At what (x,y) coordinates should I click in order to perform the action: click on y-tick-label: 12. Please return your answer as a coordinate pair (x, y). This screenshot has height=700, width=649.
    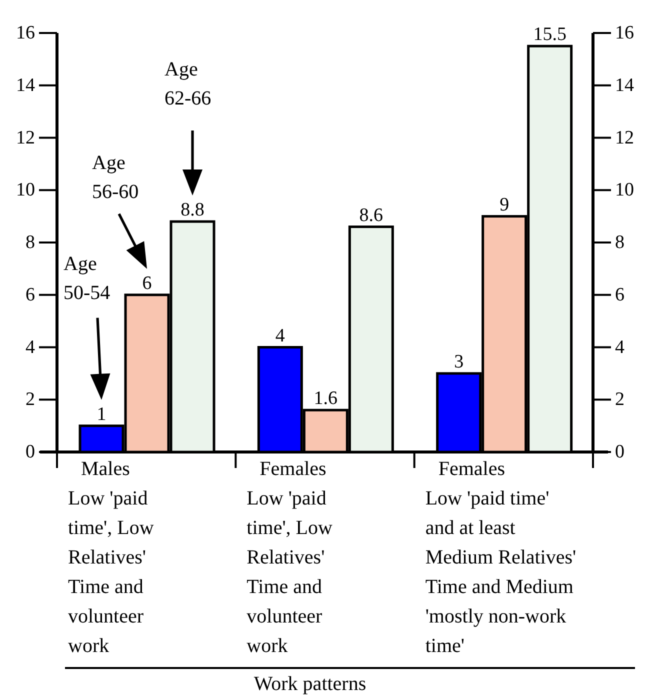
    Looking at the image, I should click on (25, 137).